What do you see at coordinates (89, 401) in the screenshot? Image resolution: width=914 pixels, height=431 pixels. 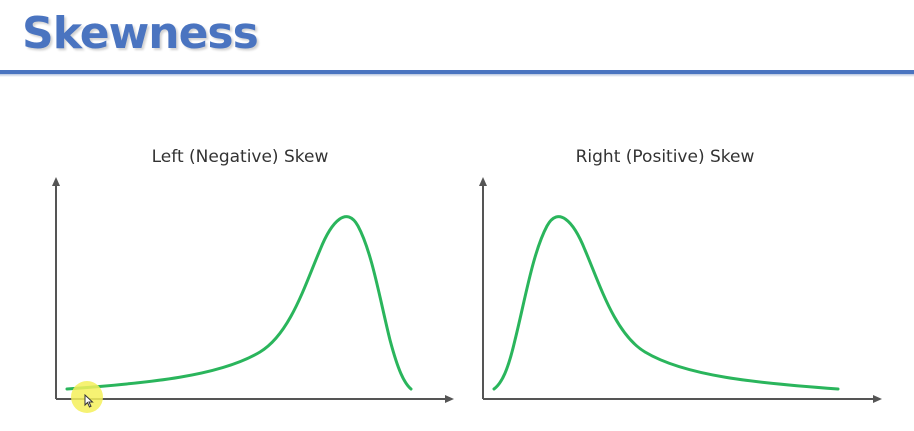 I see `mouse-pointer-icon` at bounding box center [89, 401].